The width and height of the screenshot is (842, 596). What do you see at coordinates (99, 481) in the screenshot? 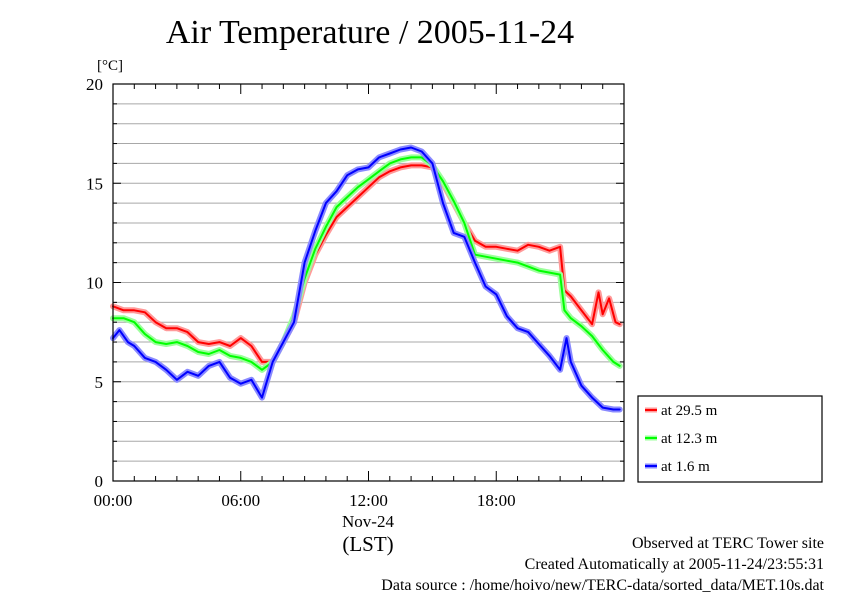
I see `y-tick-label: 0` at bounding box center [99, 481].